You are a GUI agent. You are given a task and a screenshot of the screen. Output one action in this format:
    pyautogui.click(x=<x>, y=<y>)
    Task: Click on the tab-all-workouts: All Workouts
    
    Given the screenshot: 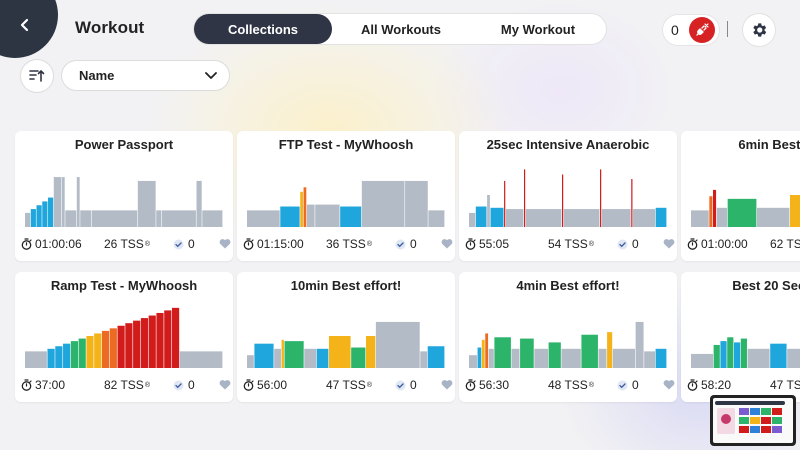 What is the action you would take?
    pyautogui.click(x=401, y=29)
    